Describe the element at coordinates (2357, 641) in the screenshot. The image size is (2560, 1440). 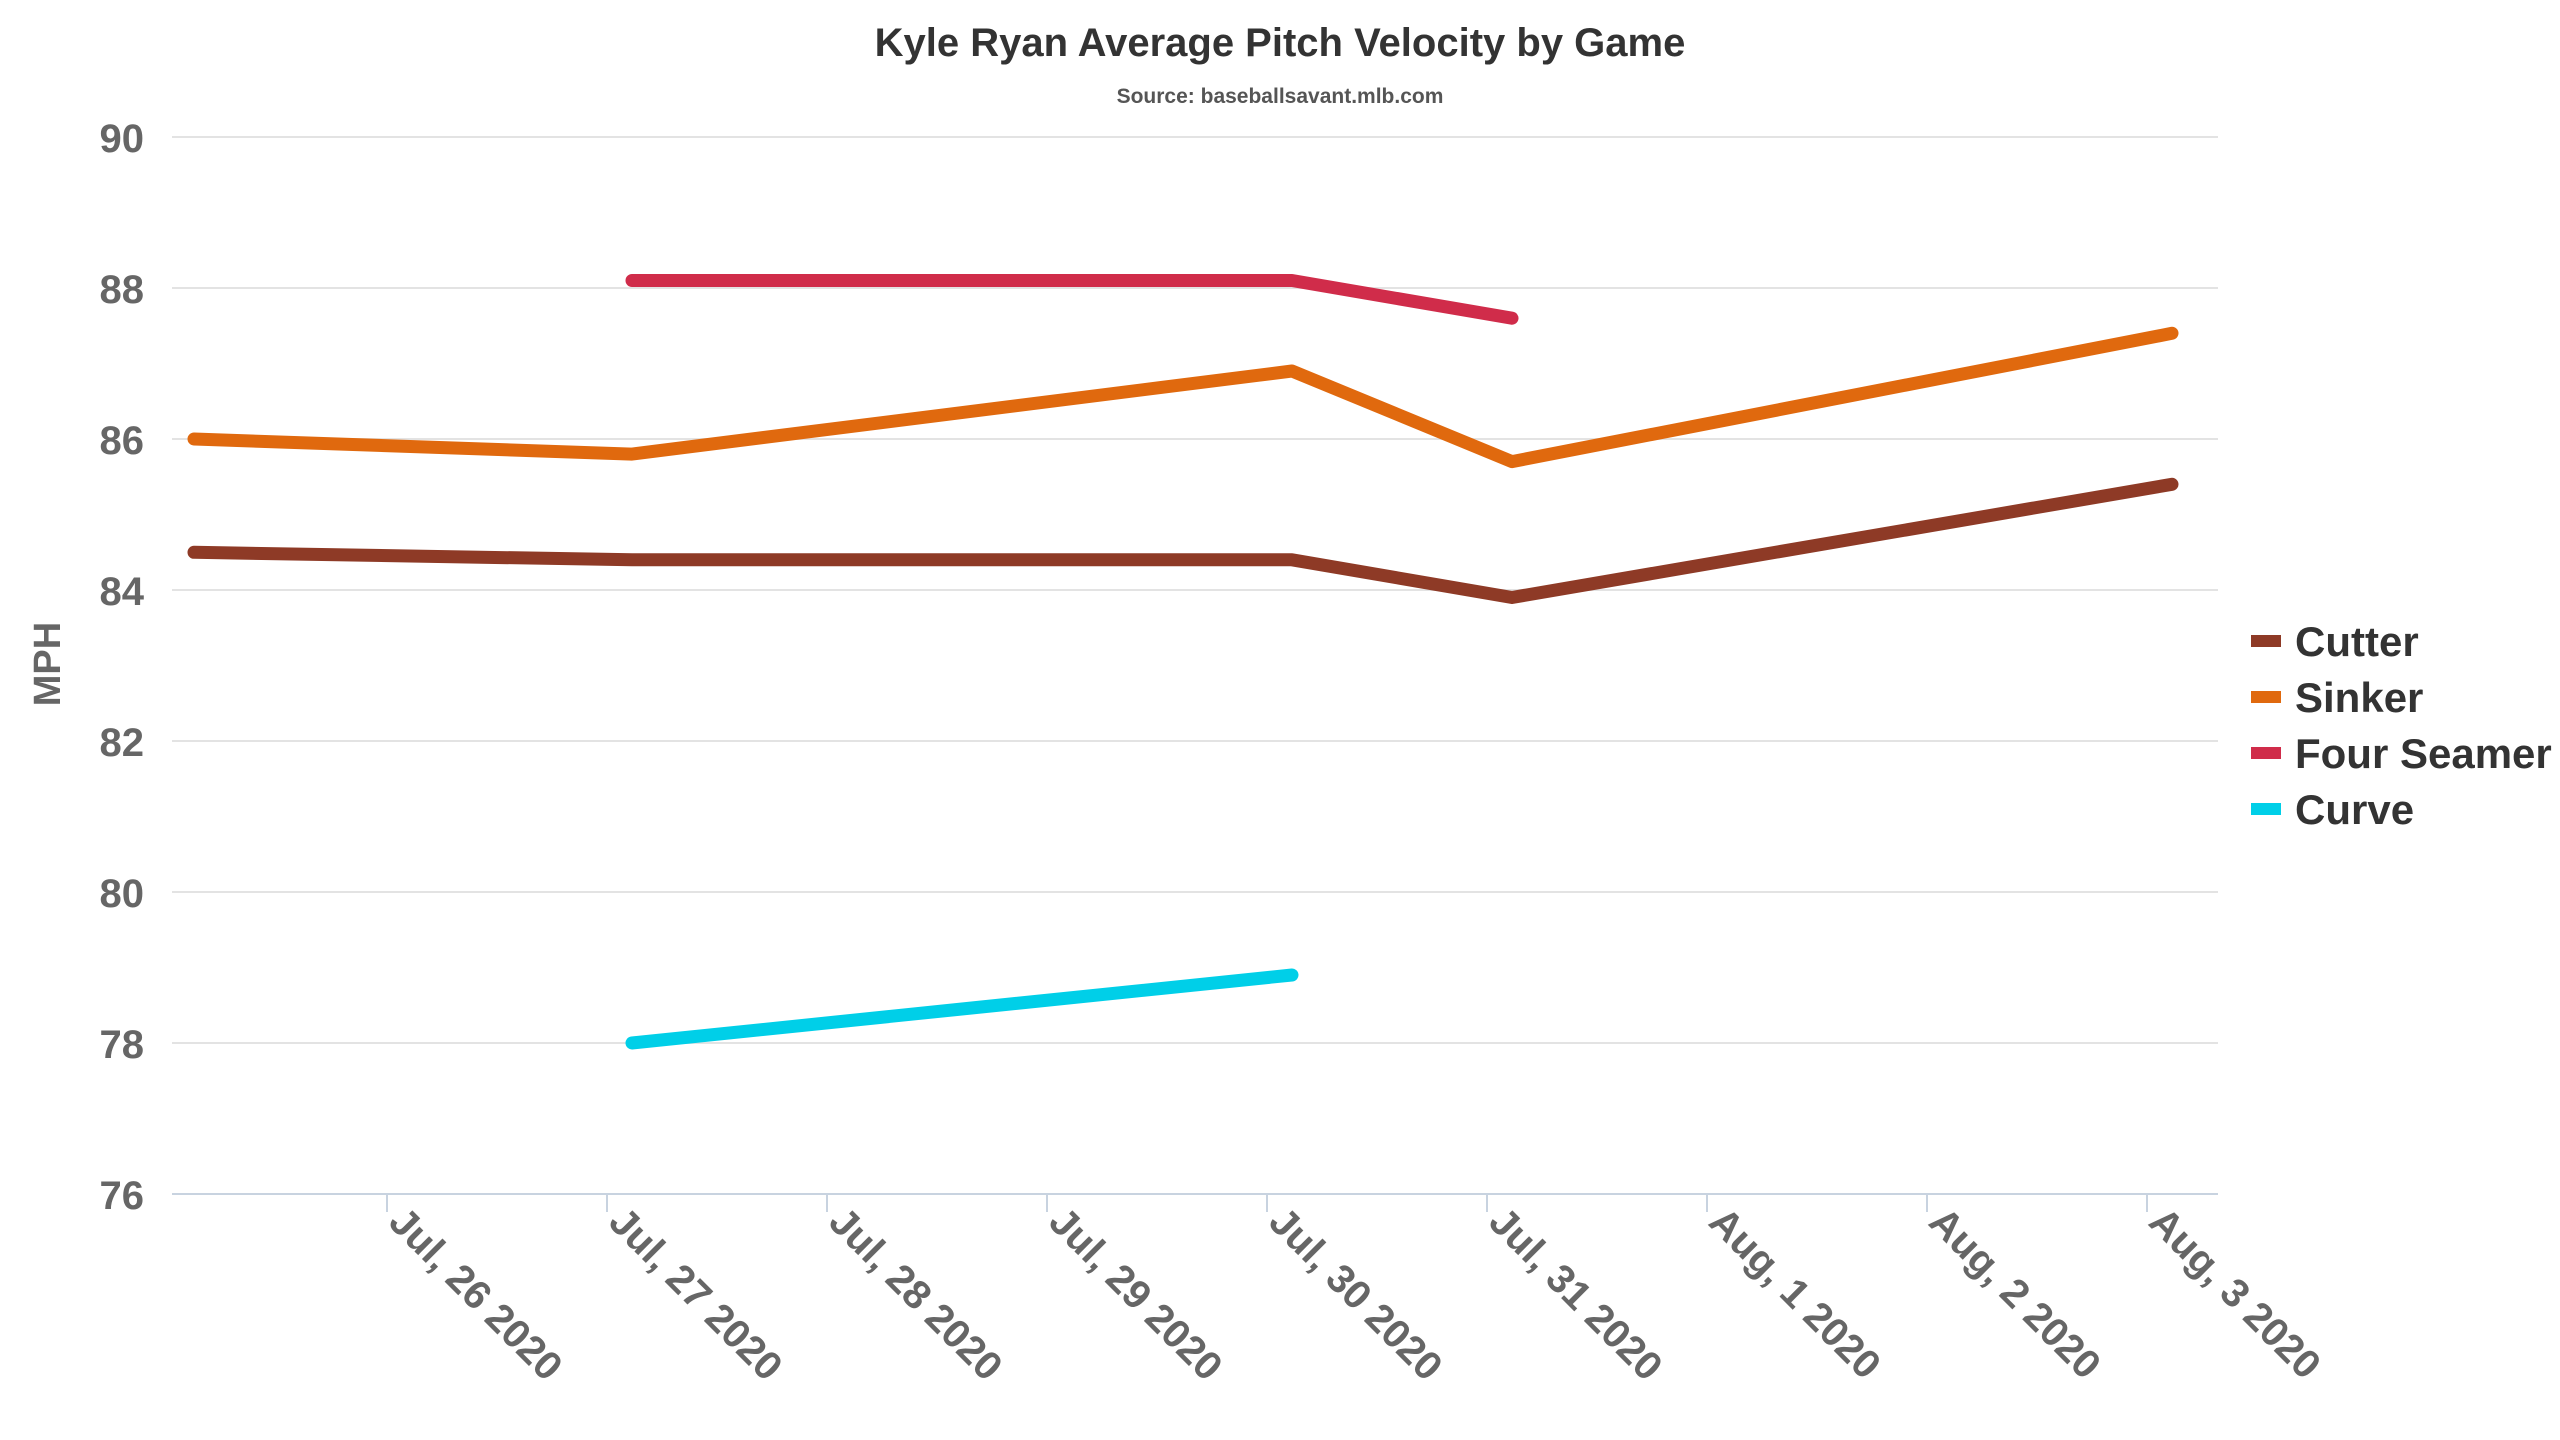
I see `legend-label: Cutter` at that location.